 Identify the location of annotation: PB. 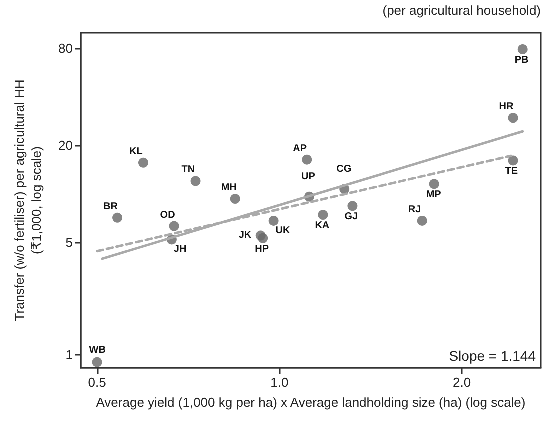
(521, 60).